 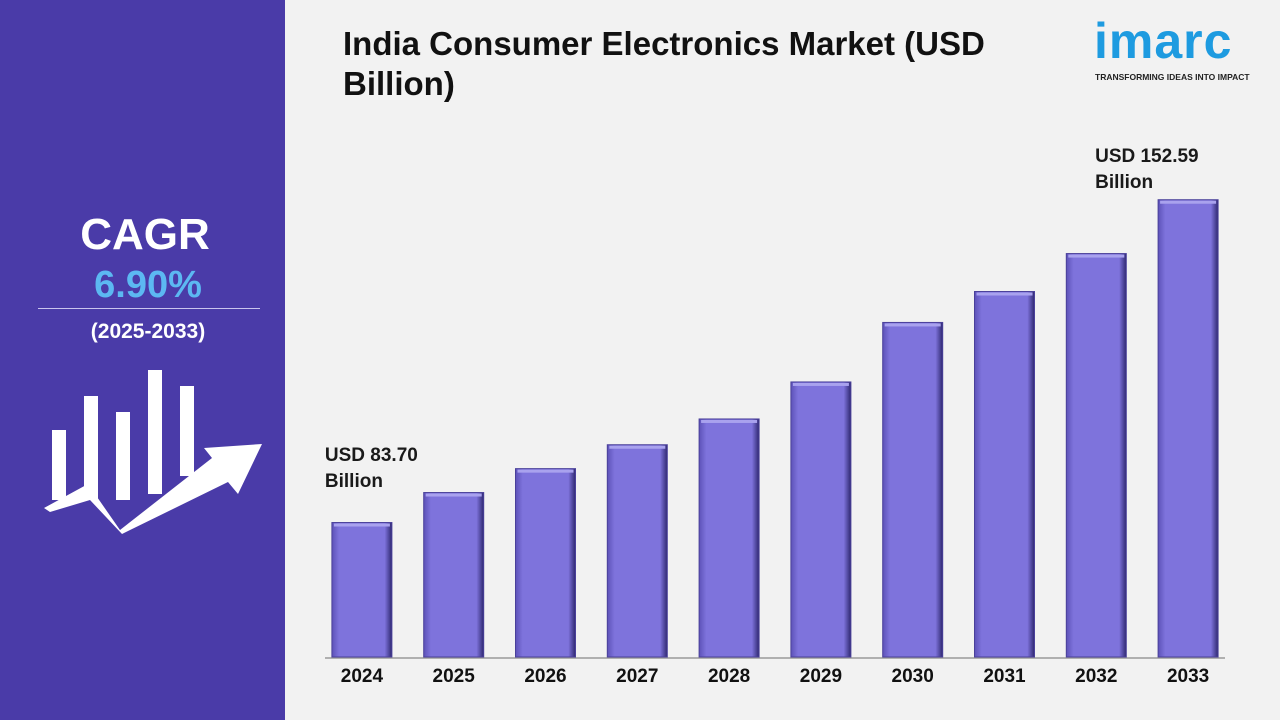 I want to click on logo: imarc, so click(x=1163, y=41).